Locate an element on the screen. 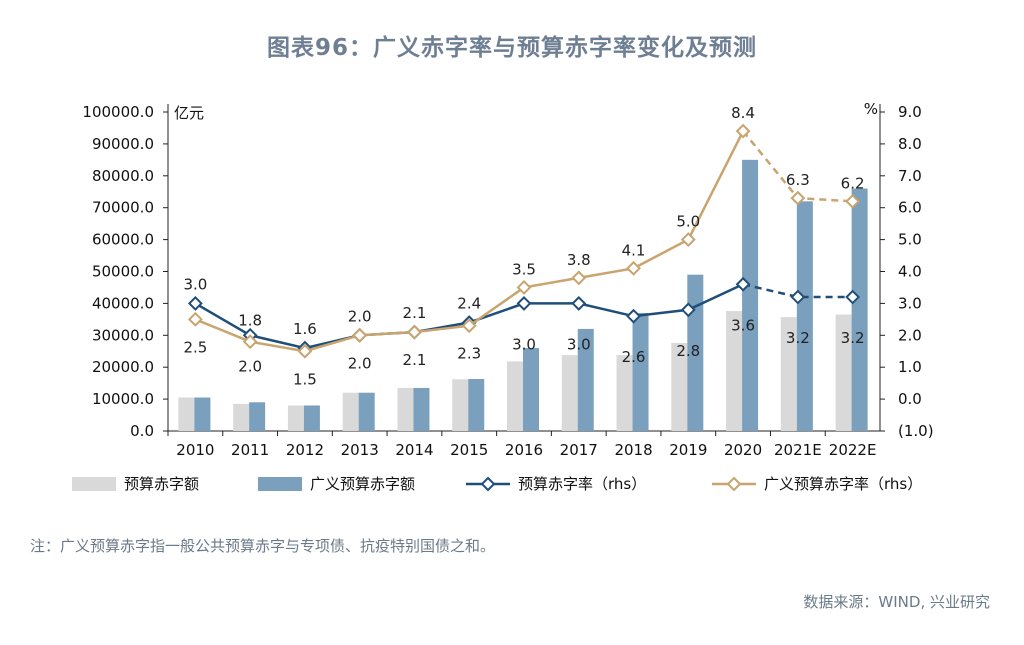 The image size is (1024, 645). chart-title: 图表96：广义赤字率与预算赤字率变化及预测 is located at coordinates (511, 48).